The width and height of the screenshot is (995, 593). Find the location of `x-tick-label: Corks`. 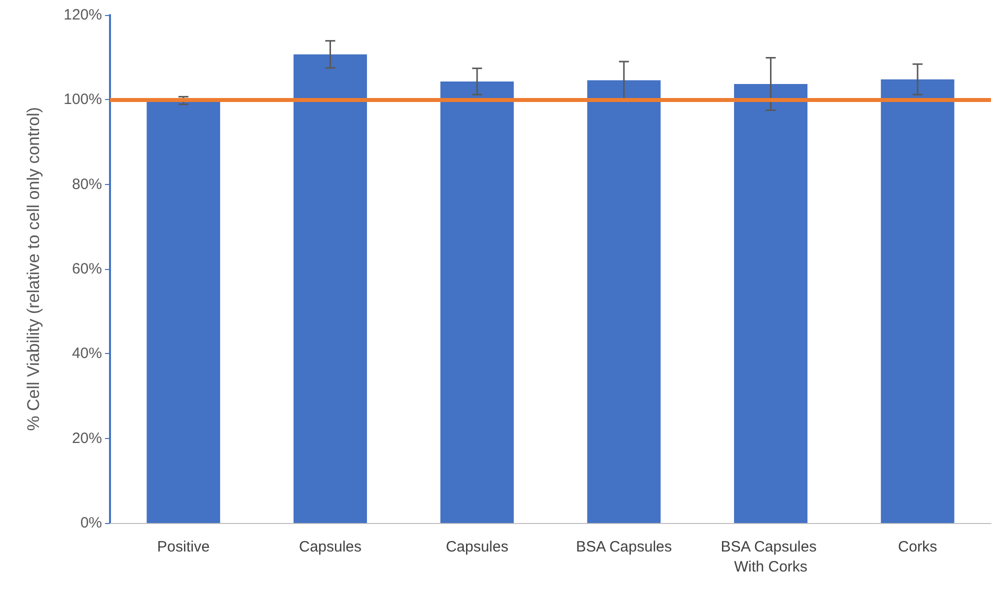

x-tick-label: Corks is located at coordinates (918, 547).